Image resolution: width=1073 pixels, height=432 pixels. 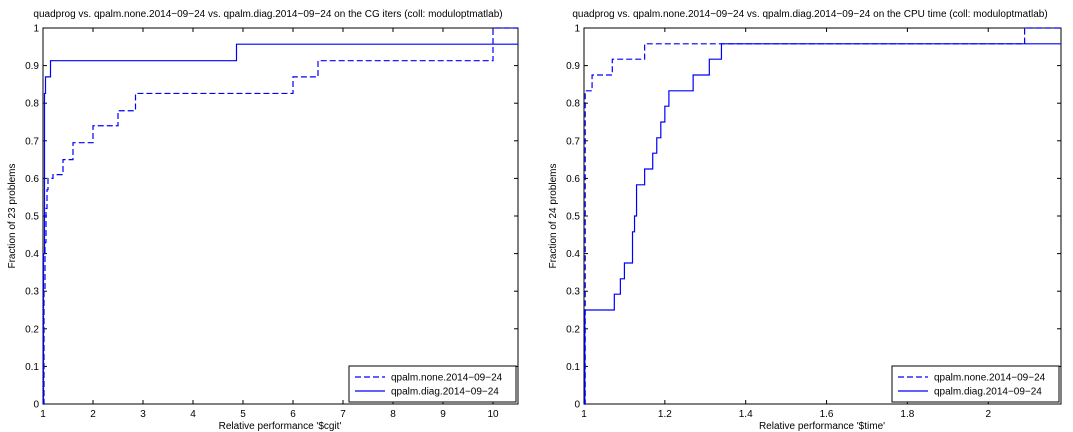 What do you see at coordinates (443, 414) in the screenshot?
I see `x-tick-label: 9` at bounding box center [443, 414].